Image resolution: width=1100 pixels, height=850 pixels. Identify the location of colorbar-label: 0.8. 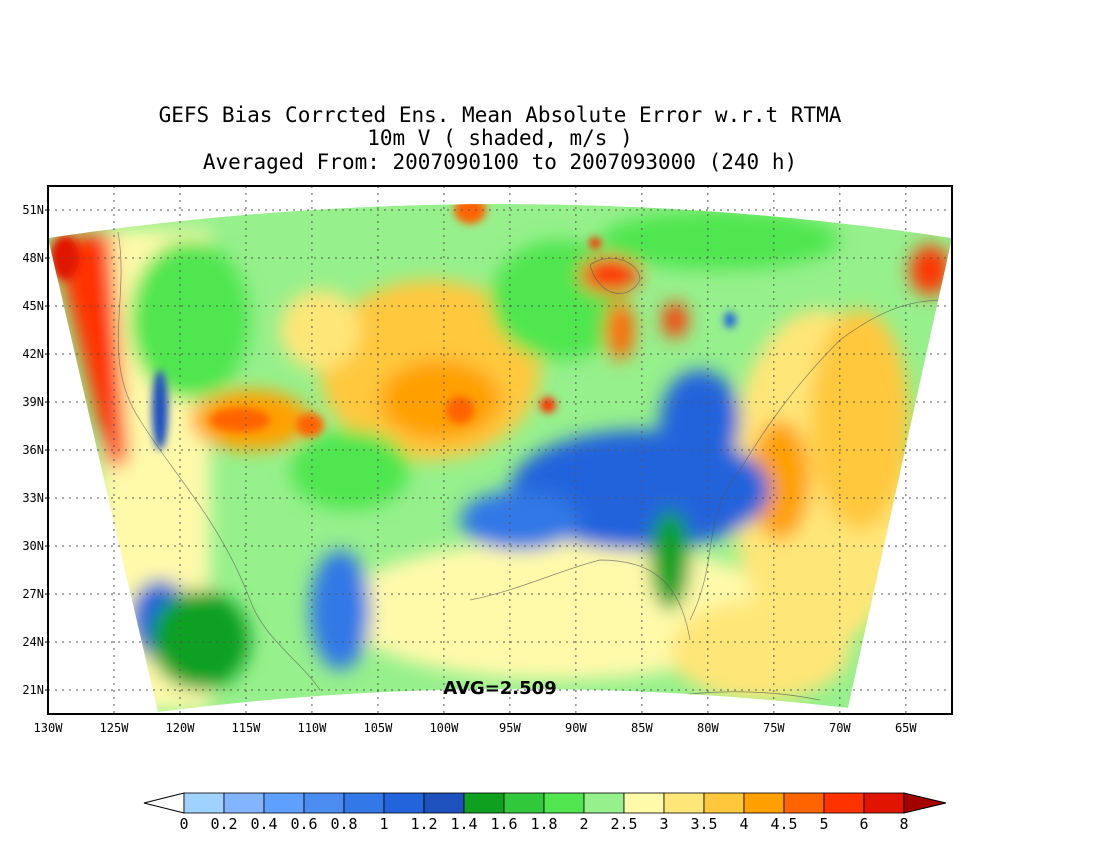
(343, 824).